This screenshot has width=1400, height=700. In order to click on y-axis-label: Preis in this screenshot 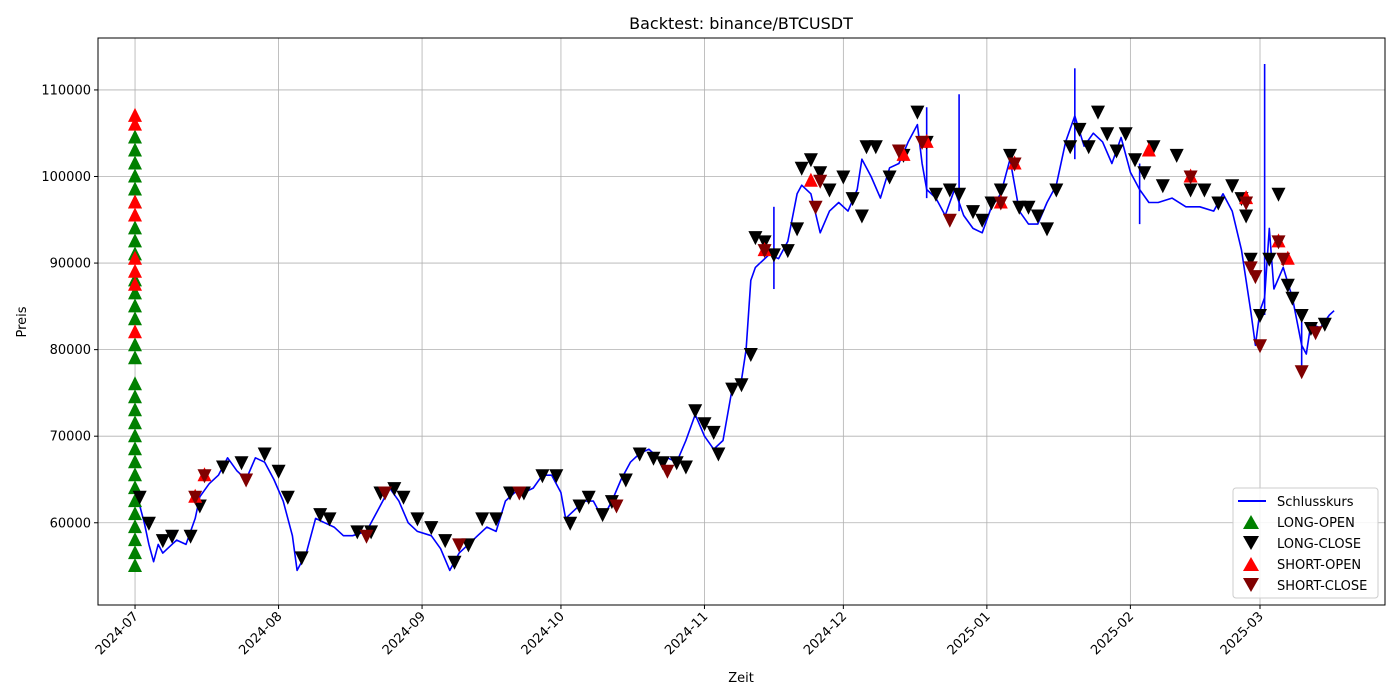, I will do `click(22, 321)`.